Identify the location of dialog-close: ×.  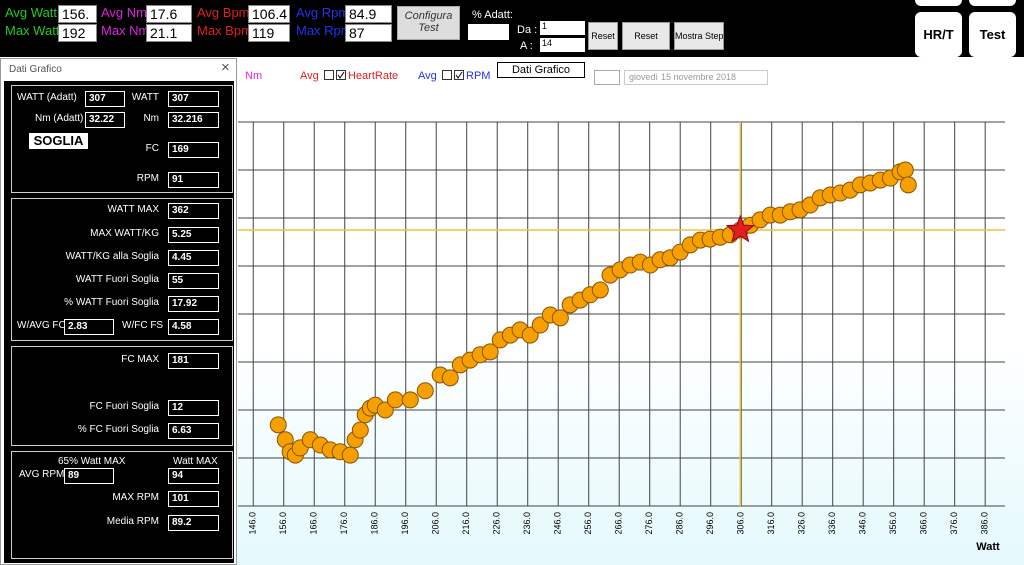
(225, 67).